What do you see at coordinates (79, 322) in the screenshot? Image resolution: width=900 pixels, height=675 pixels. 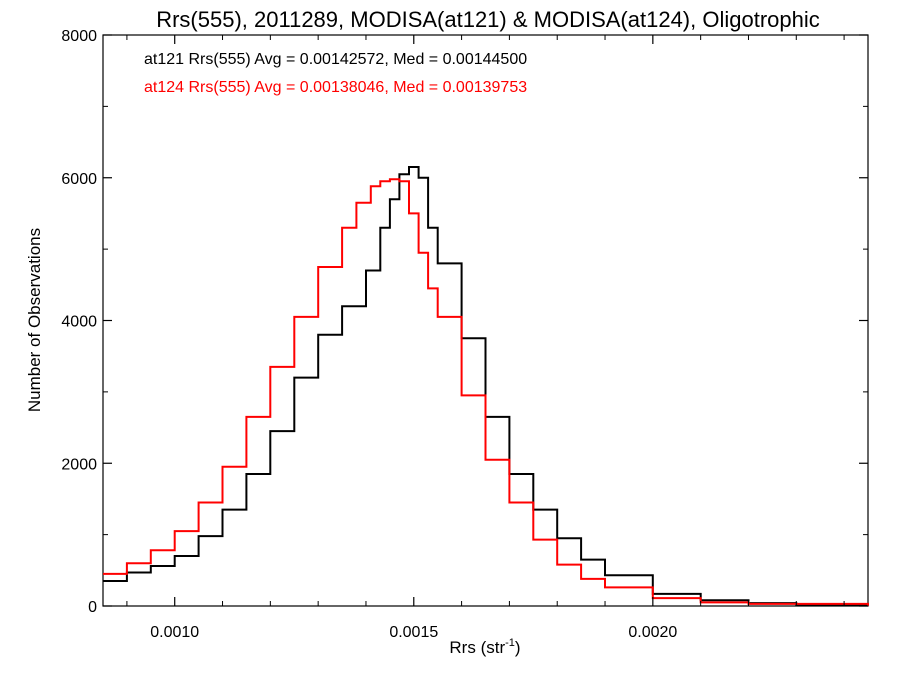 I see `y-tick-label: 4000` at bounding box center [79, 322].